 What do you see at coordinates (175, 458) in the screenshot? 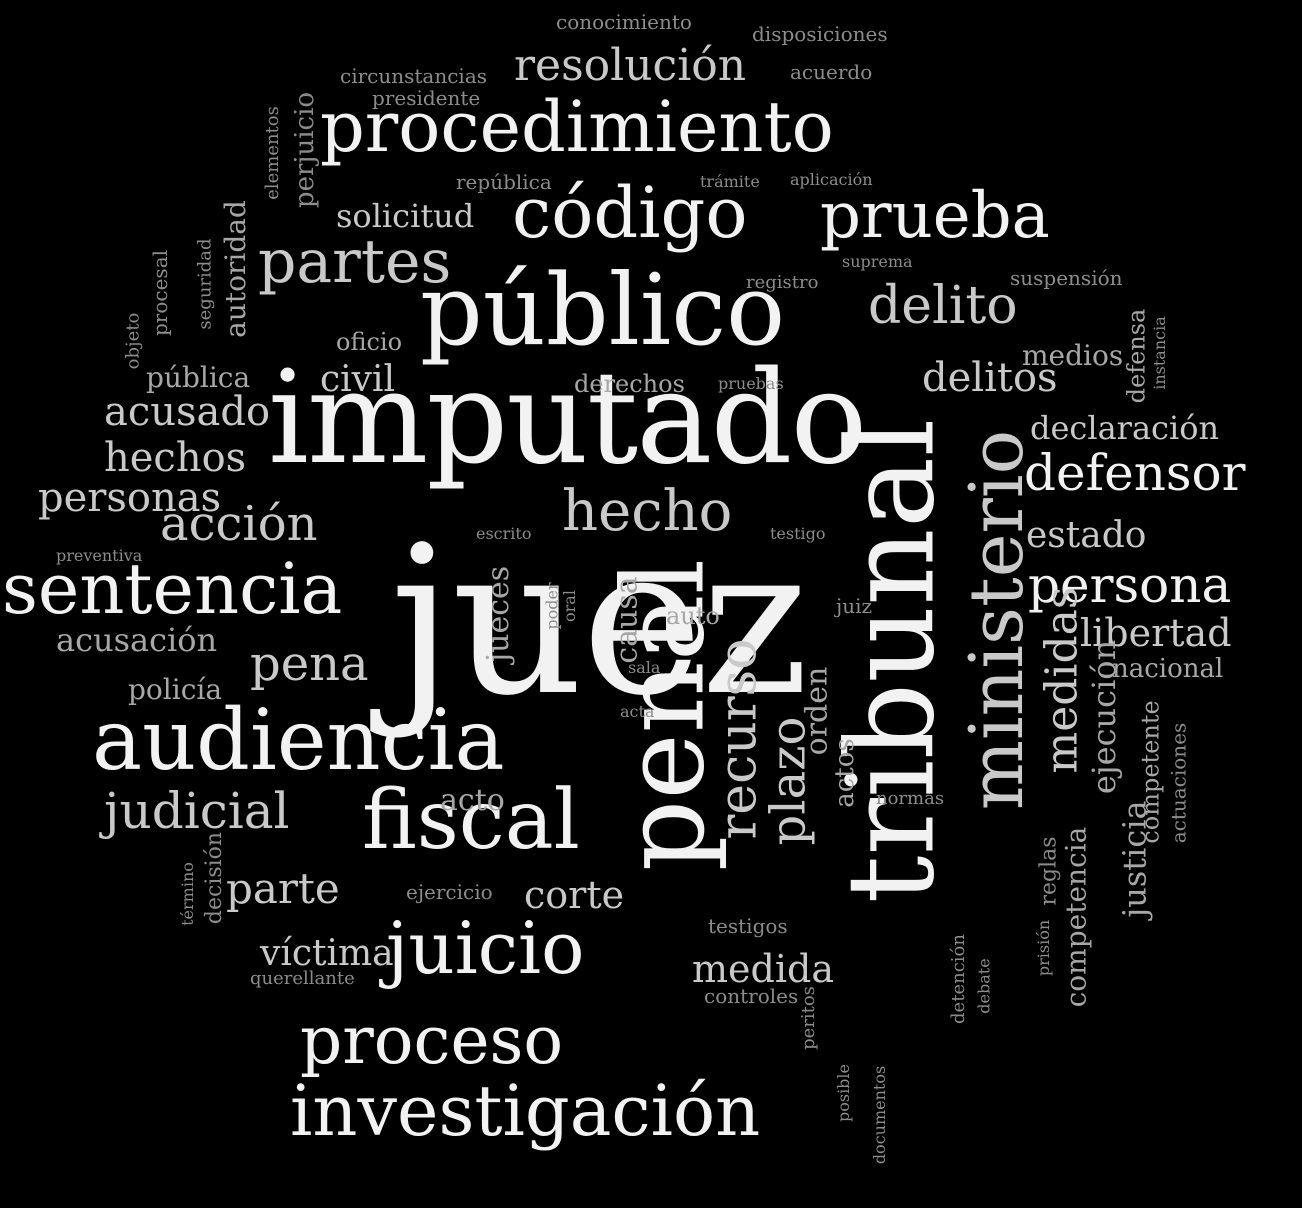
I see `word-hechos: hechos` at bounding box center [175, 458].